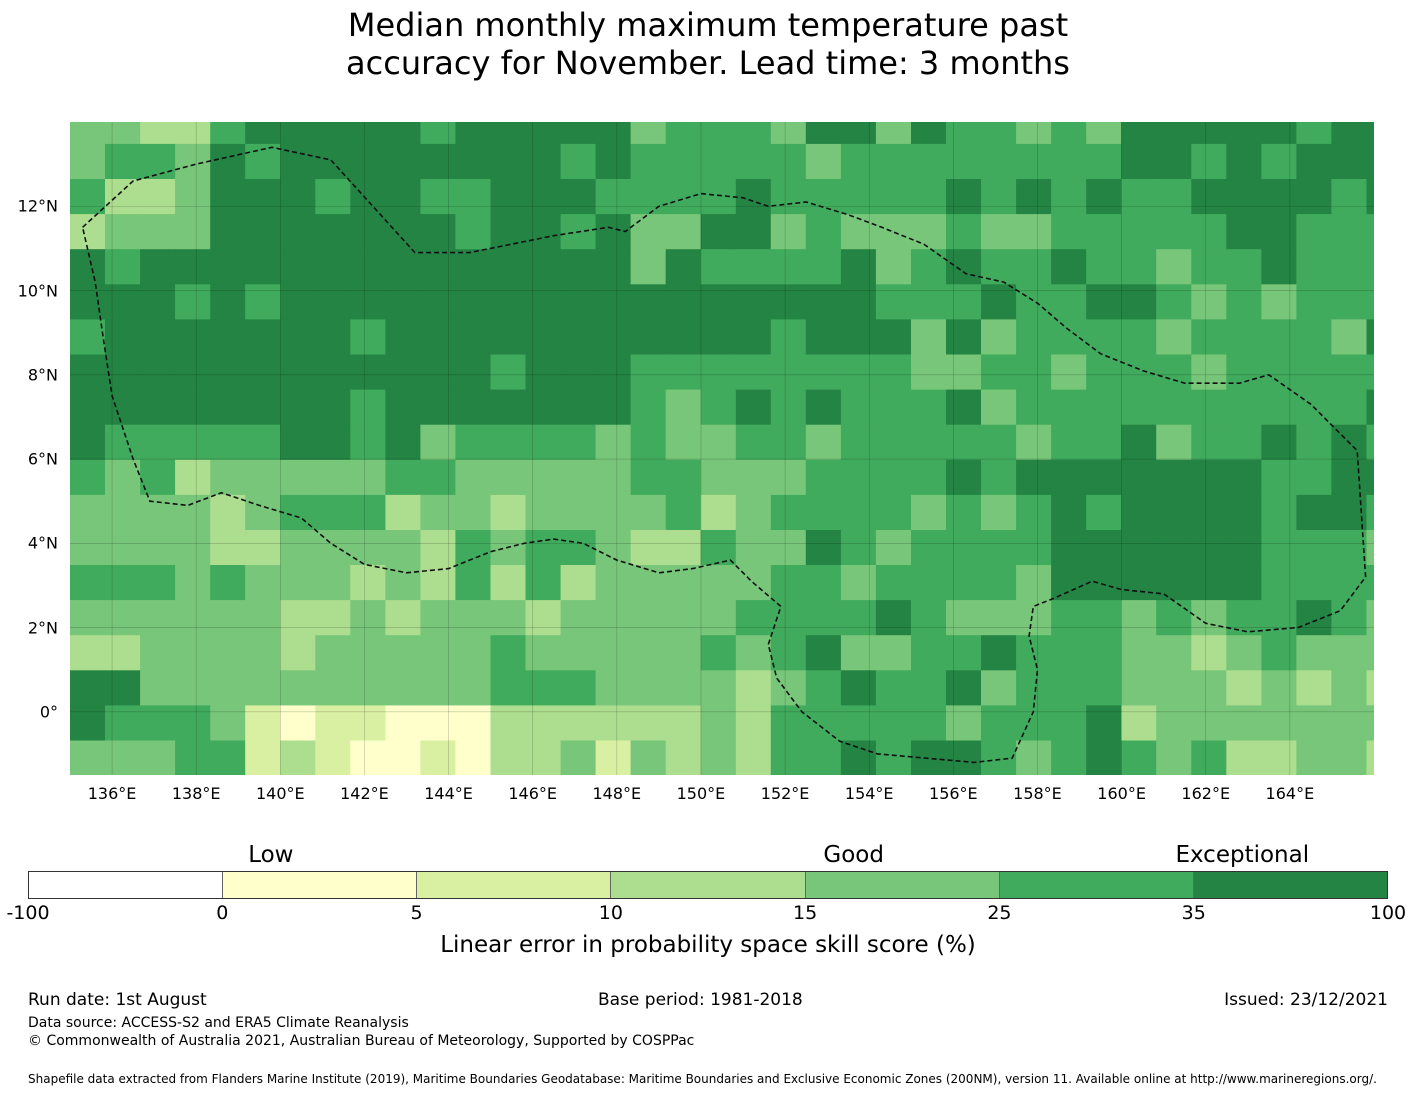  What do you see at coordinates (617, 793) in the screenshot?
I see `x-tick-label: 148°E` at bounding box center [617, 793].